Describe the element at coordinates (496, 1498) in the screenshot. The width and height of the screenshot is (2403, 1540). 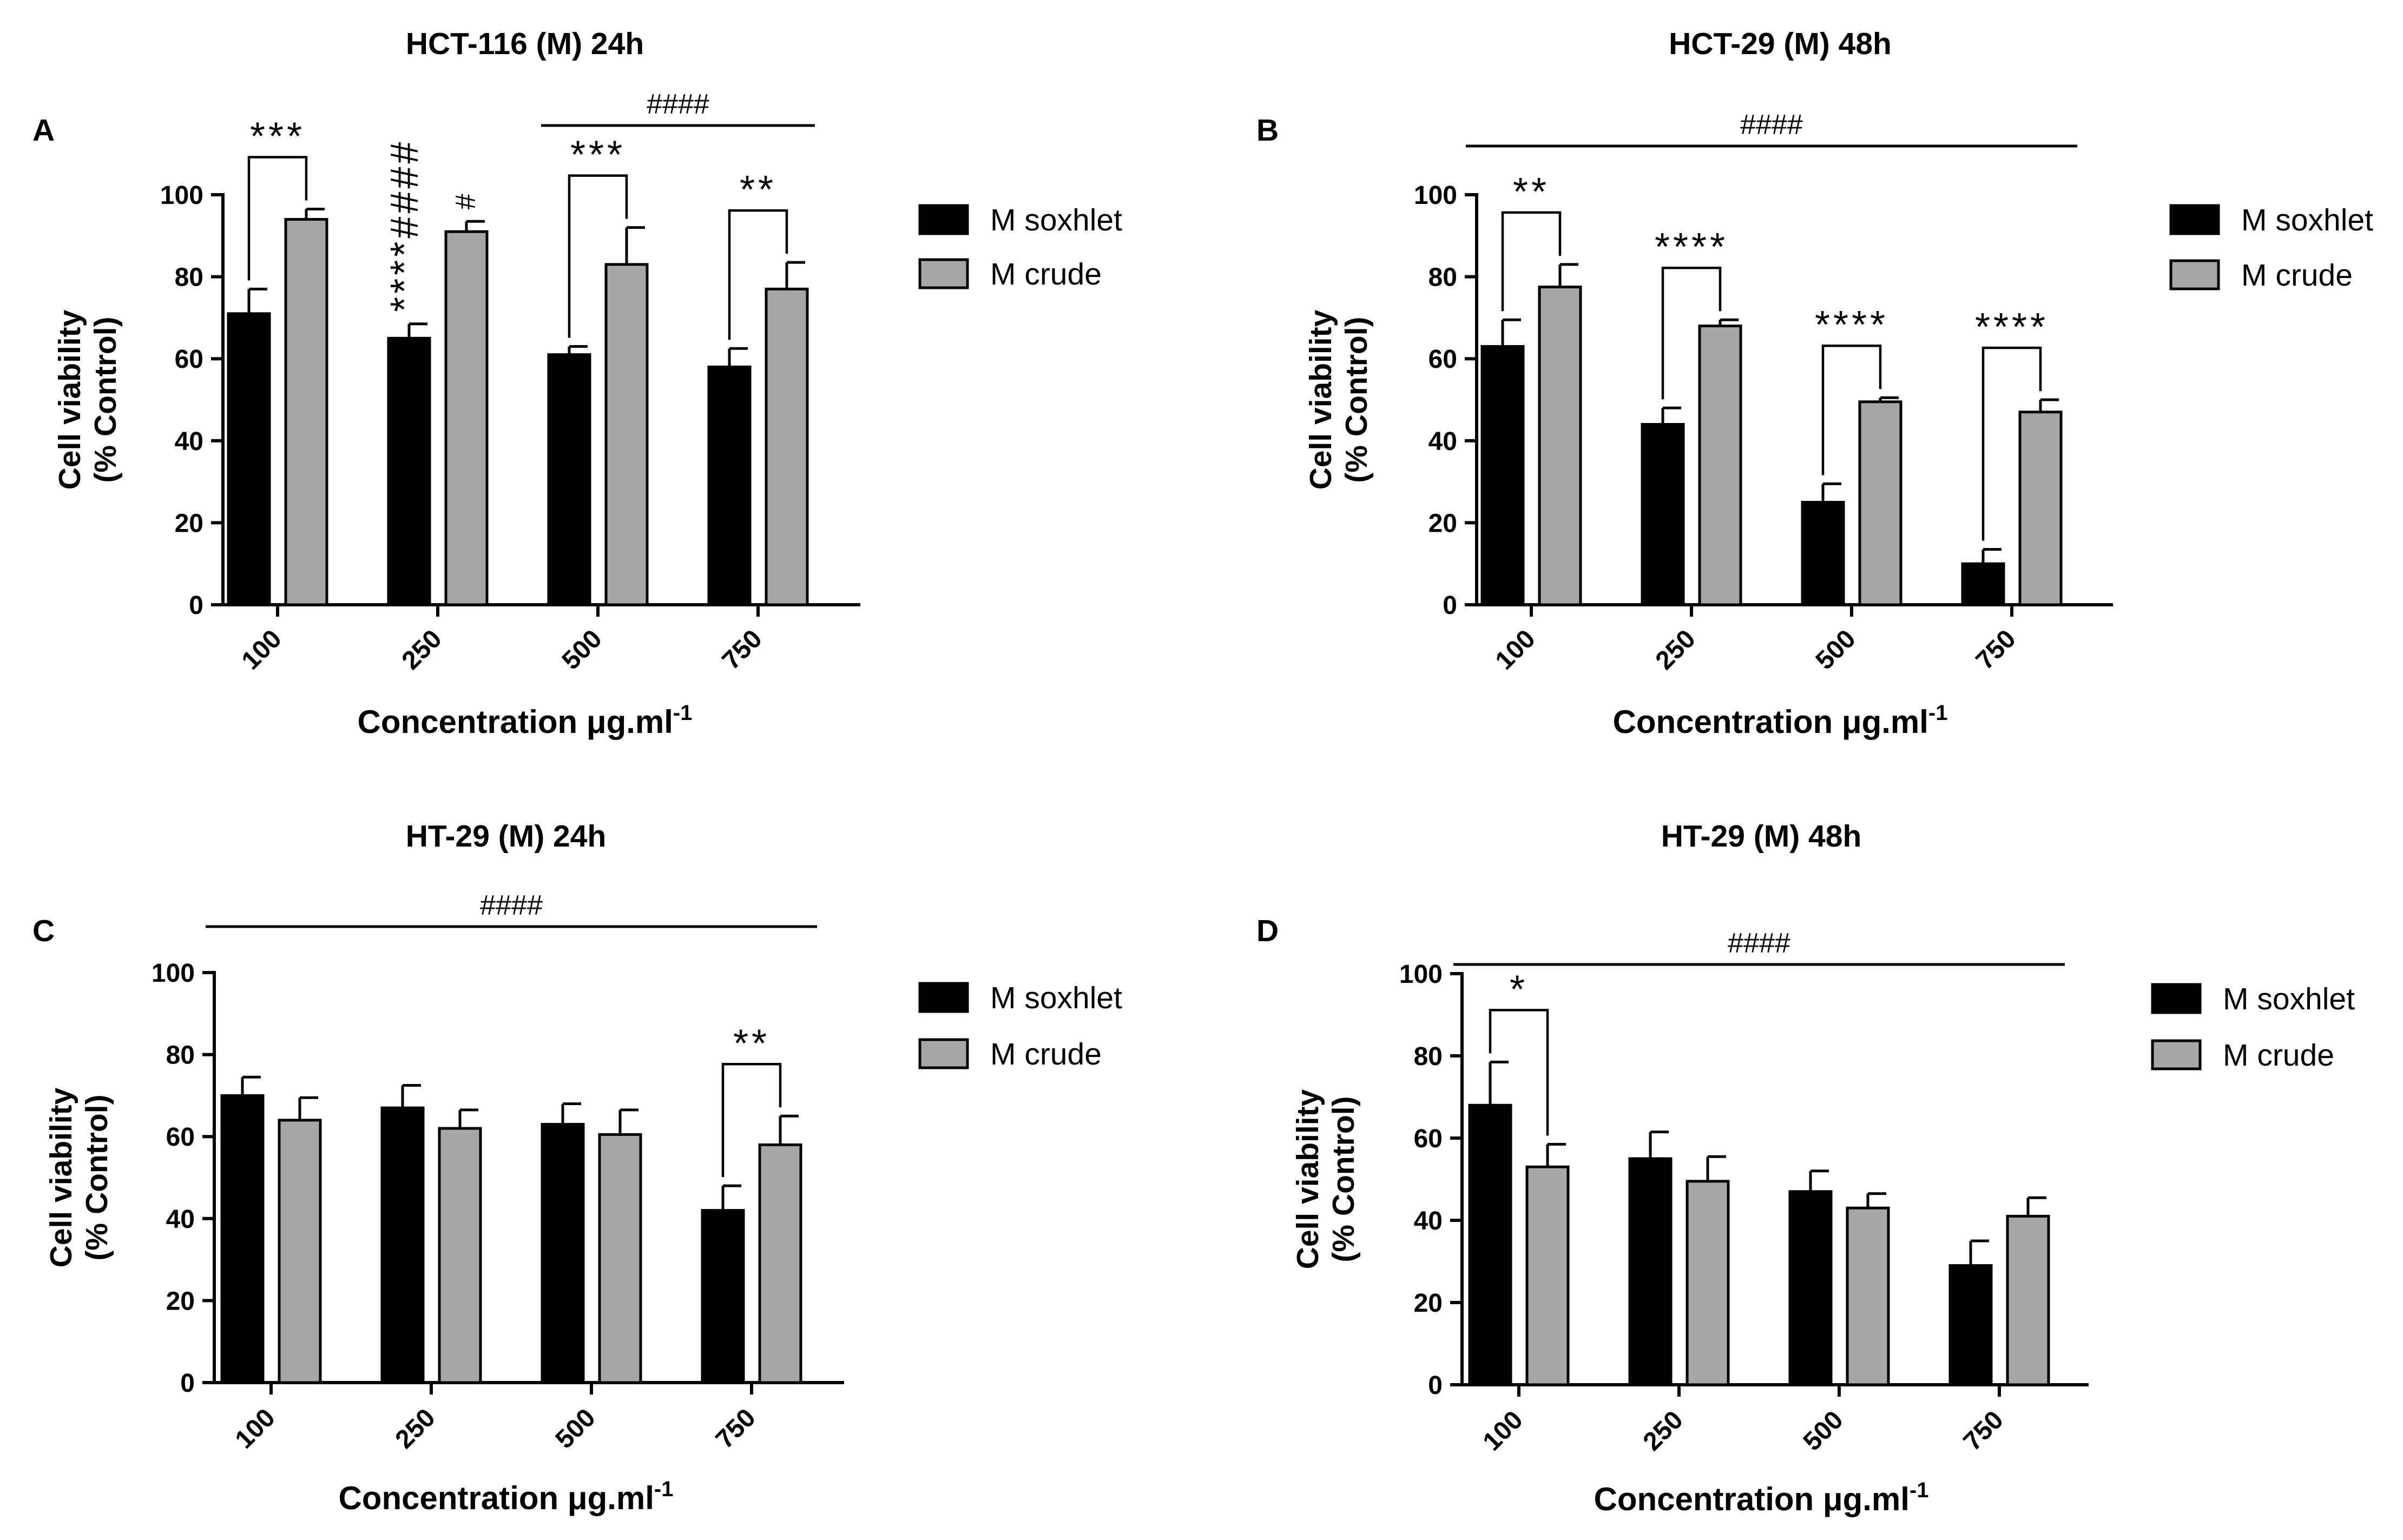
I see `x-axis-label-main: Concentration μg.ml` at that location.